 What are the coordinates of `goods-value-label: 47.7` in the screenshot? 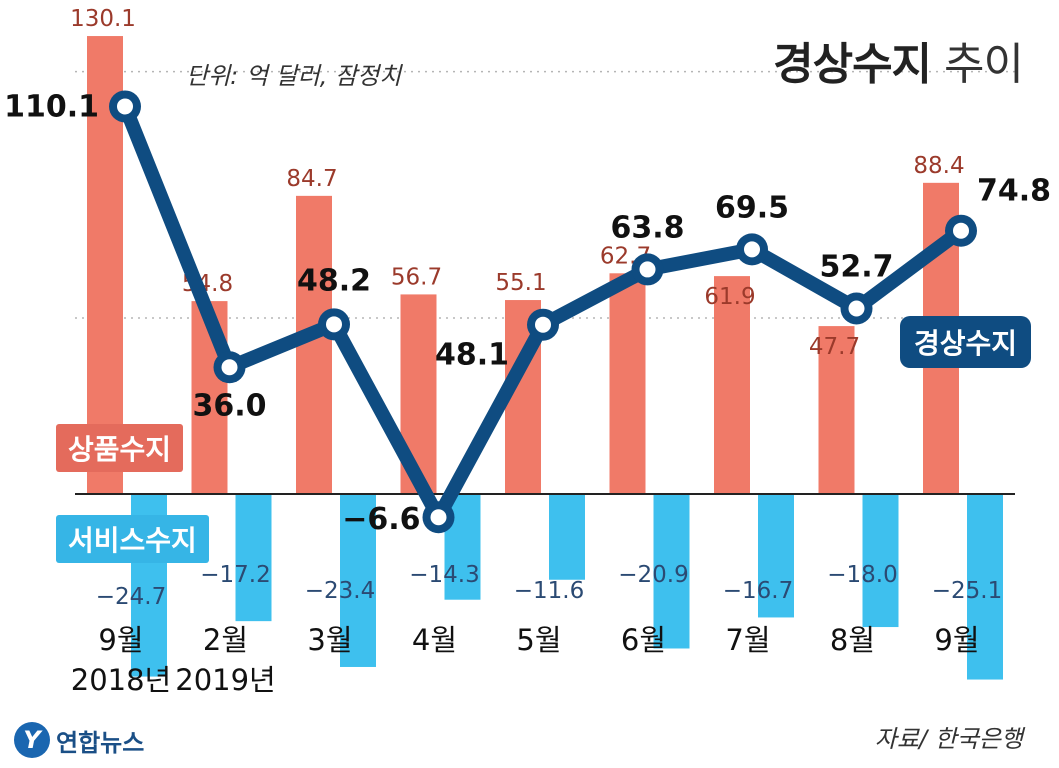 It's located at (834, 347).